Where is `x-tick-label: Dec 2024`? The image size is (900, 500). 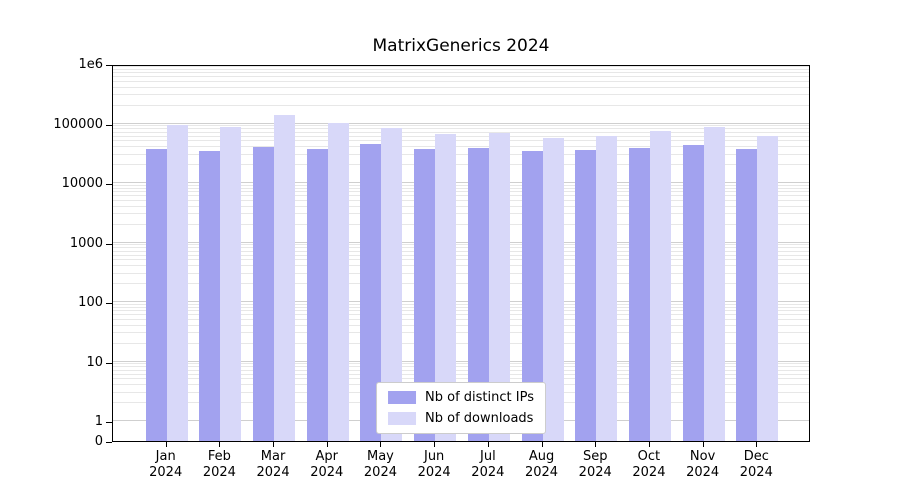
x-tick-label: Dec 2024 is located at coordinates (756, 465).